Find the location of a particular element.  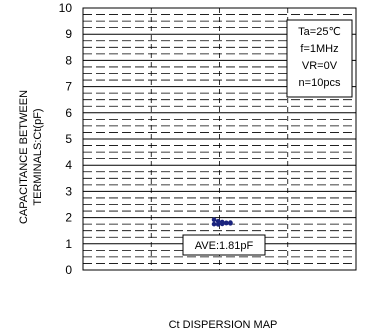

y-tick-label: 10 is located at coordinates (66, 8).